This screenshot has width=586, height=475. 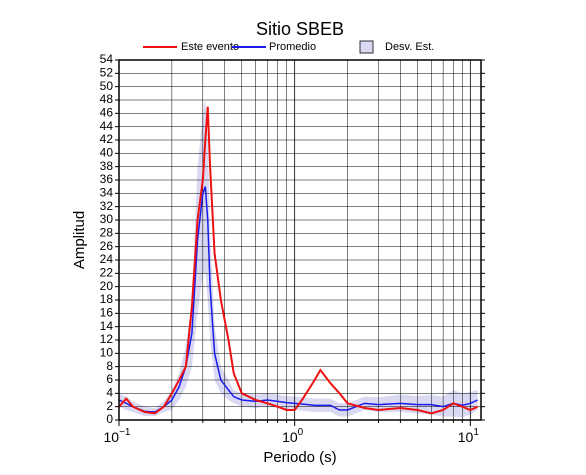 I want to click on y-tick-label: 2, so click(x=109, y=406).